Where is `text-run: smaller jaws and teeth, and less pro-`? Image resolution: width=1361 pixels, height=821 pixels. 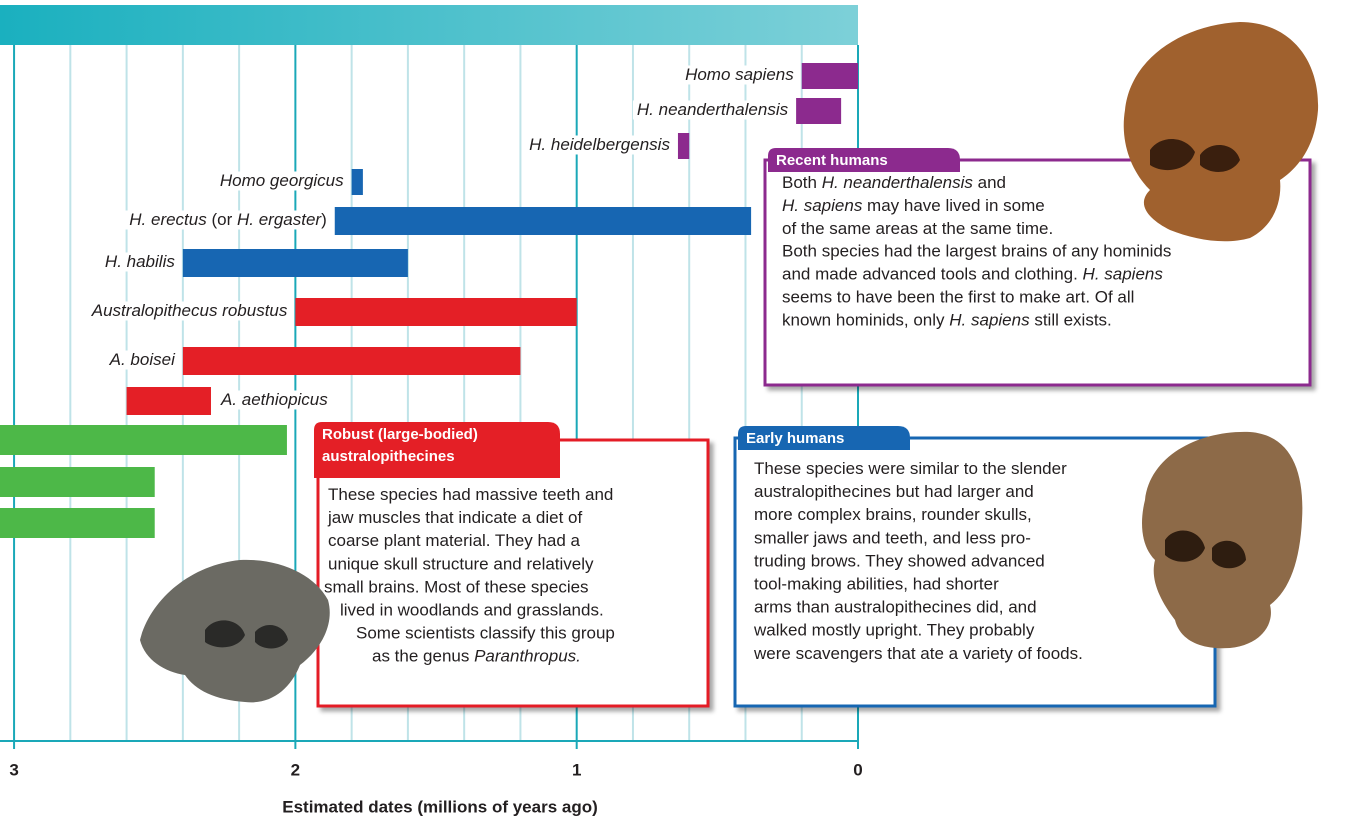 text-run: smaller jaws and teeth, and less pro- is located at coordinates (892, 538).